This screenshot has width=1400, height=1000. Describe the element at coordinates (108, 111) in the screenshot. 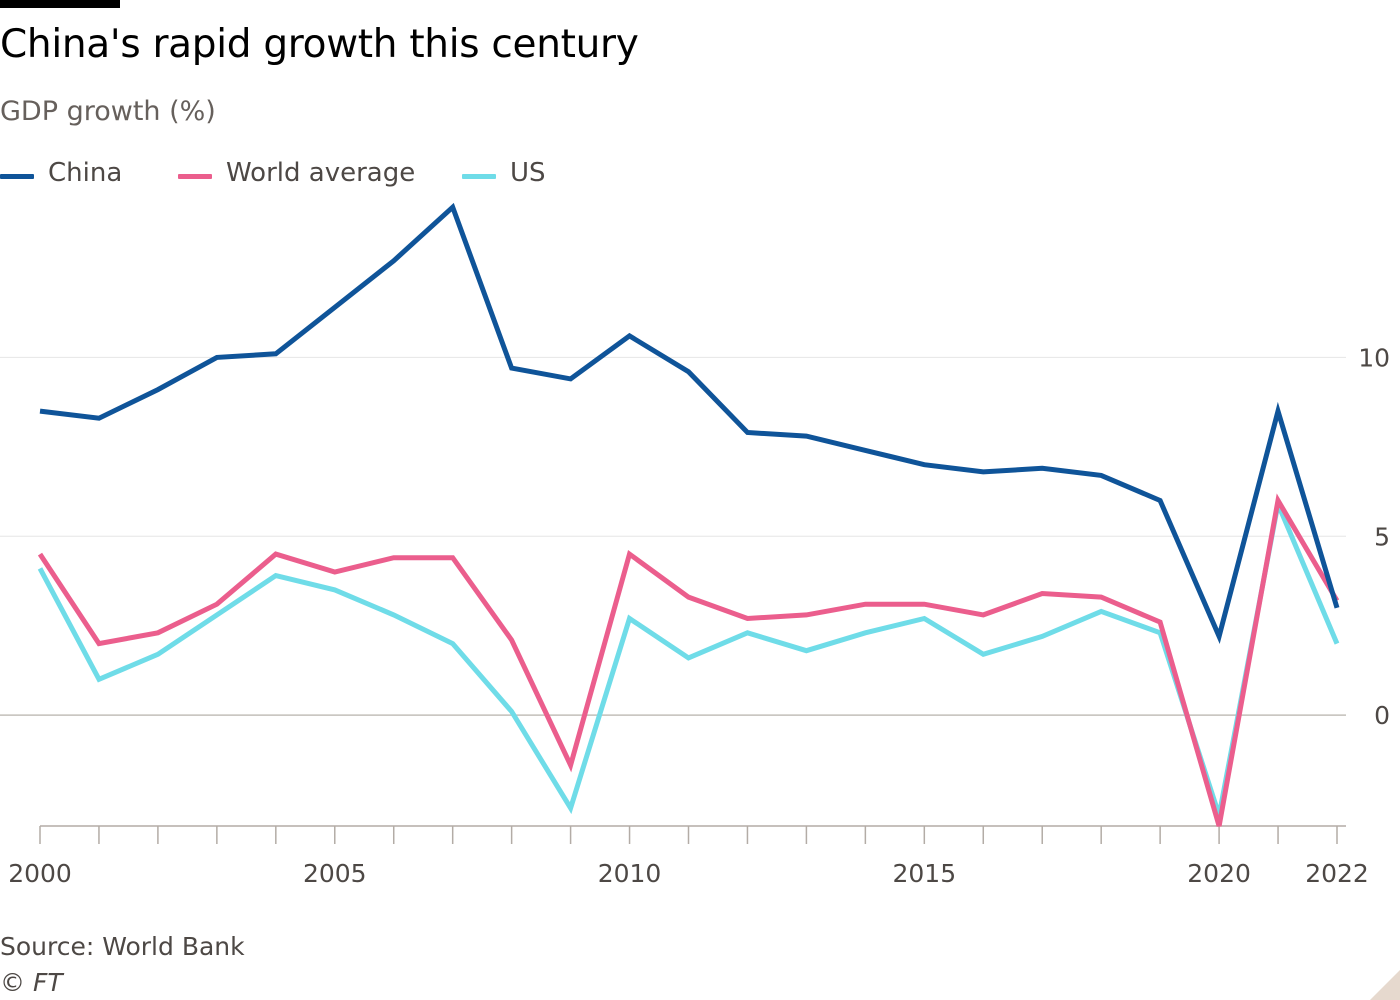

I see `chart-subtitle: GDP growth (%)` at that location.